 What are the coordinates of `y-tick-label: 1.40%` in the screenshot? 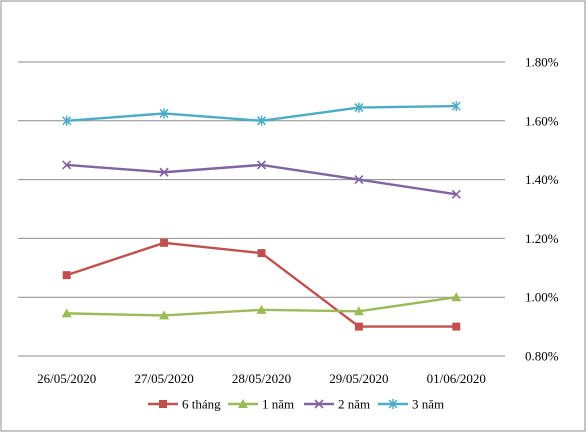 It's located at (542, 179).